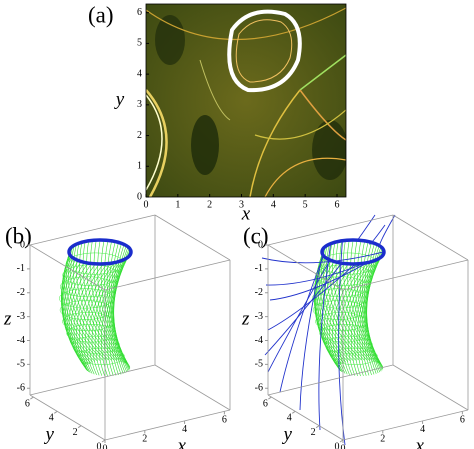 The height and width of the screenshot is (449, 474). Describe the element at coordinates (305, 204) in the screenshot. I see `x-tick-label: 5` at that location.